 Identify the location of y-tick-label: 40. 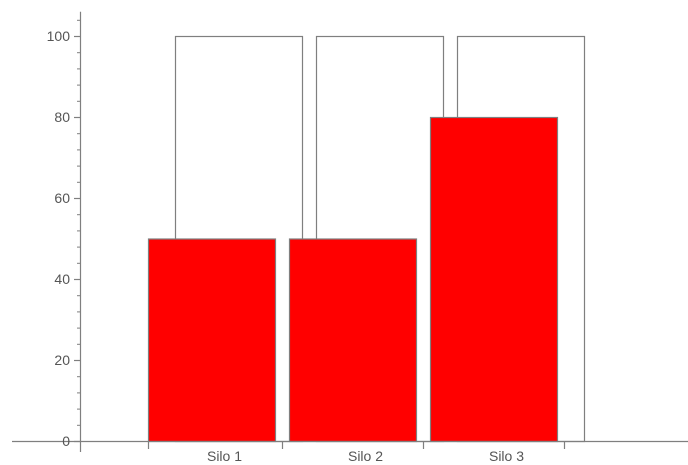
(62, 279).